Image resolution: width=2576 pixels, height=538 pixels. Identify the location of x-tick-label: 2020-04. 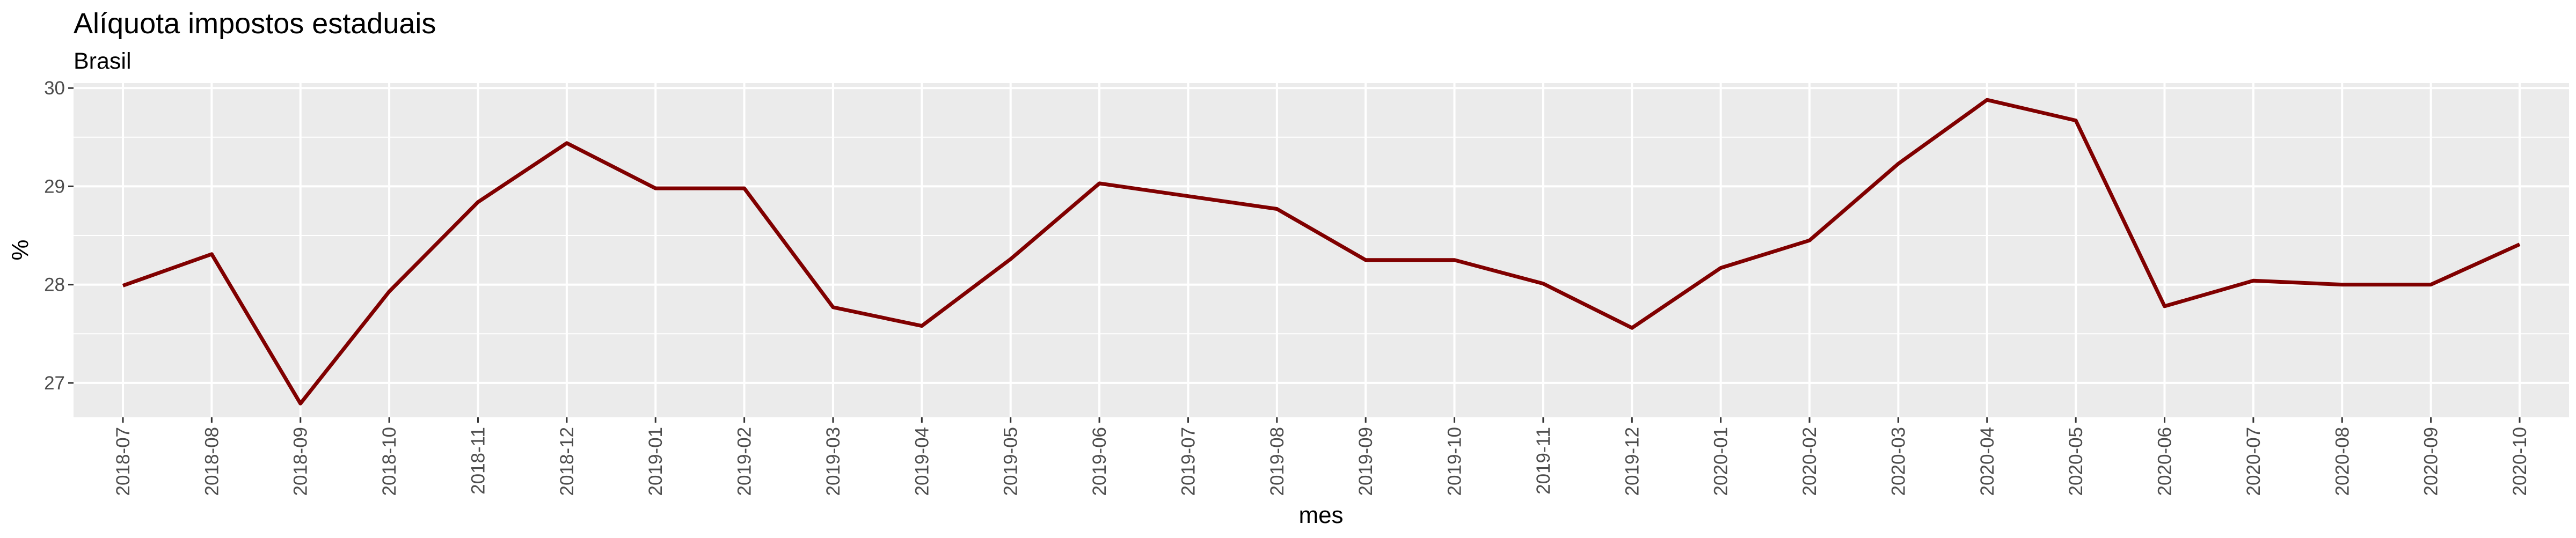
(1987, 462).